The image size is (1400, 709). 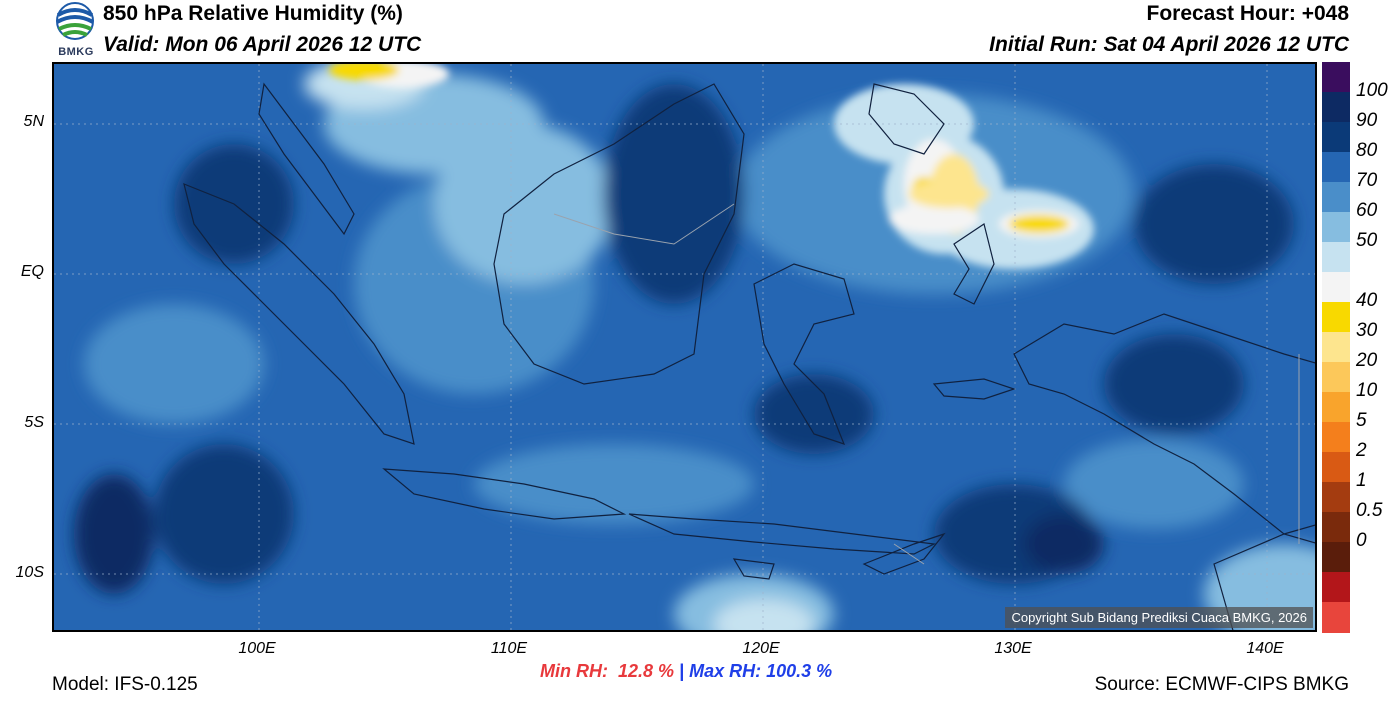 What do you see at coordinates (1221, 684) in the screenshot?
I see `data-source: Source: ECMWF-CIPS BMKG` at bounding box center [1221, 684].